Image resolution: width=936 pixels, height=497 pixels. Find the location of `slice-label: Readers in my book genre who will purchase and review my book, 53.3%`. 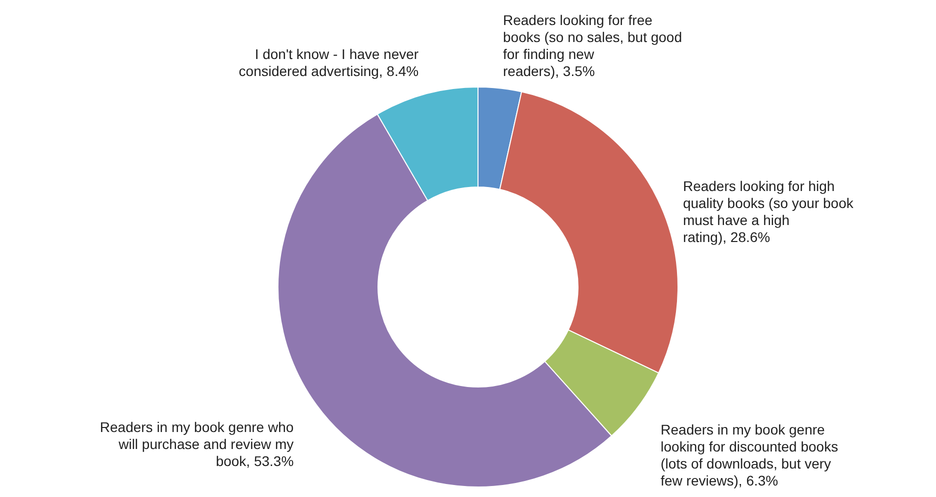

slice-label: Readers in my book genre who will purchase and review my book, 53.3% is located at coordinates (197, 444).